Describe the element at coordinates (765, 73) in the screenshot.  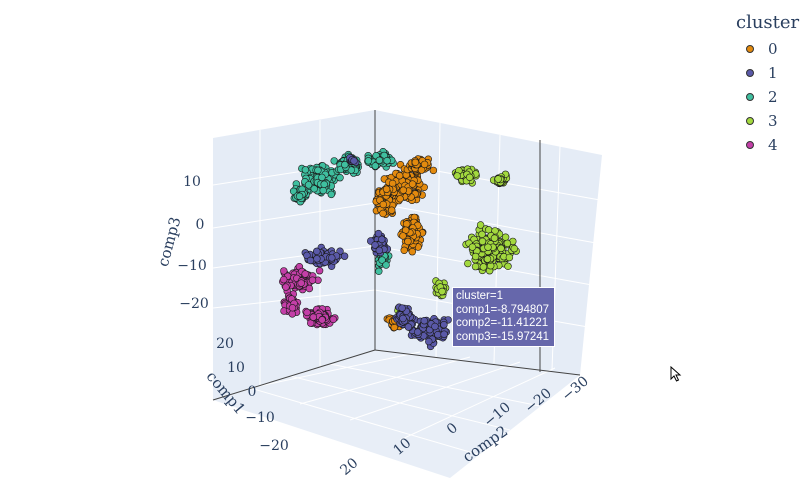
I see `legend-item-1: 1` at that location.